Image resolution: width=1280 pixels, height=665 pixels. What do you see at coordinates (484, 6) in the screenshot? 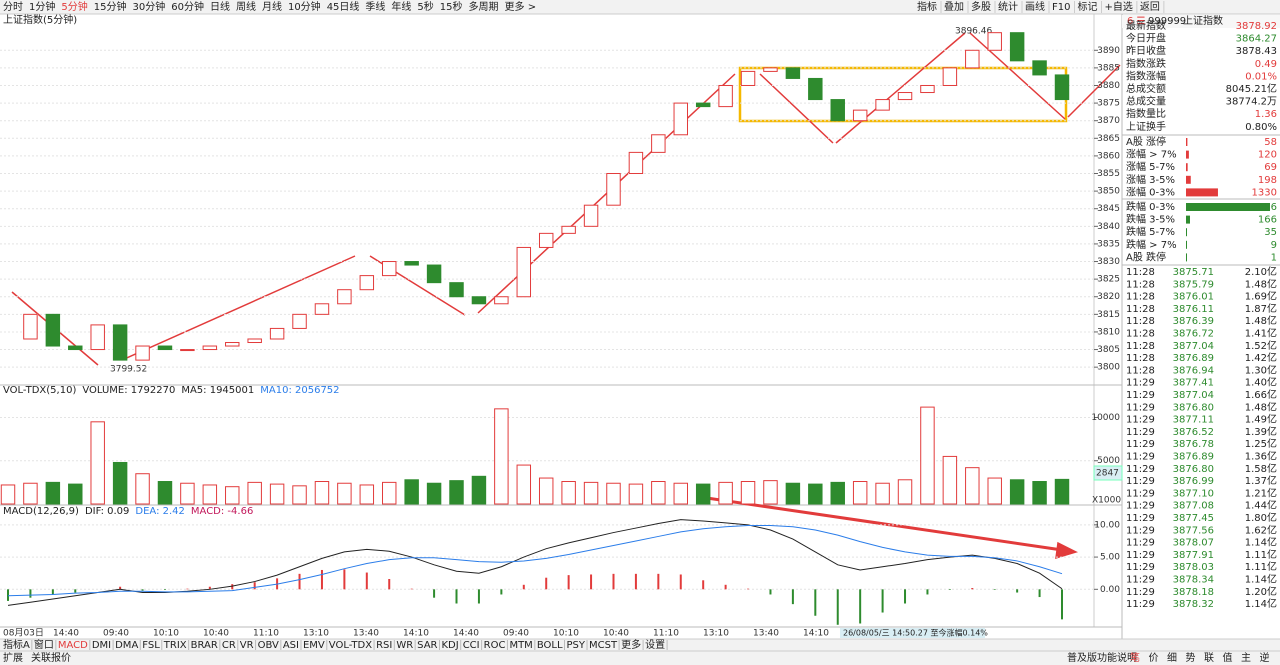
I see `period-tab: 多周期` at bounding box center [484, 6].